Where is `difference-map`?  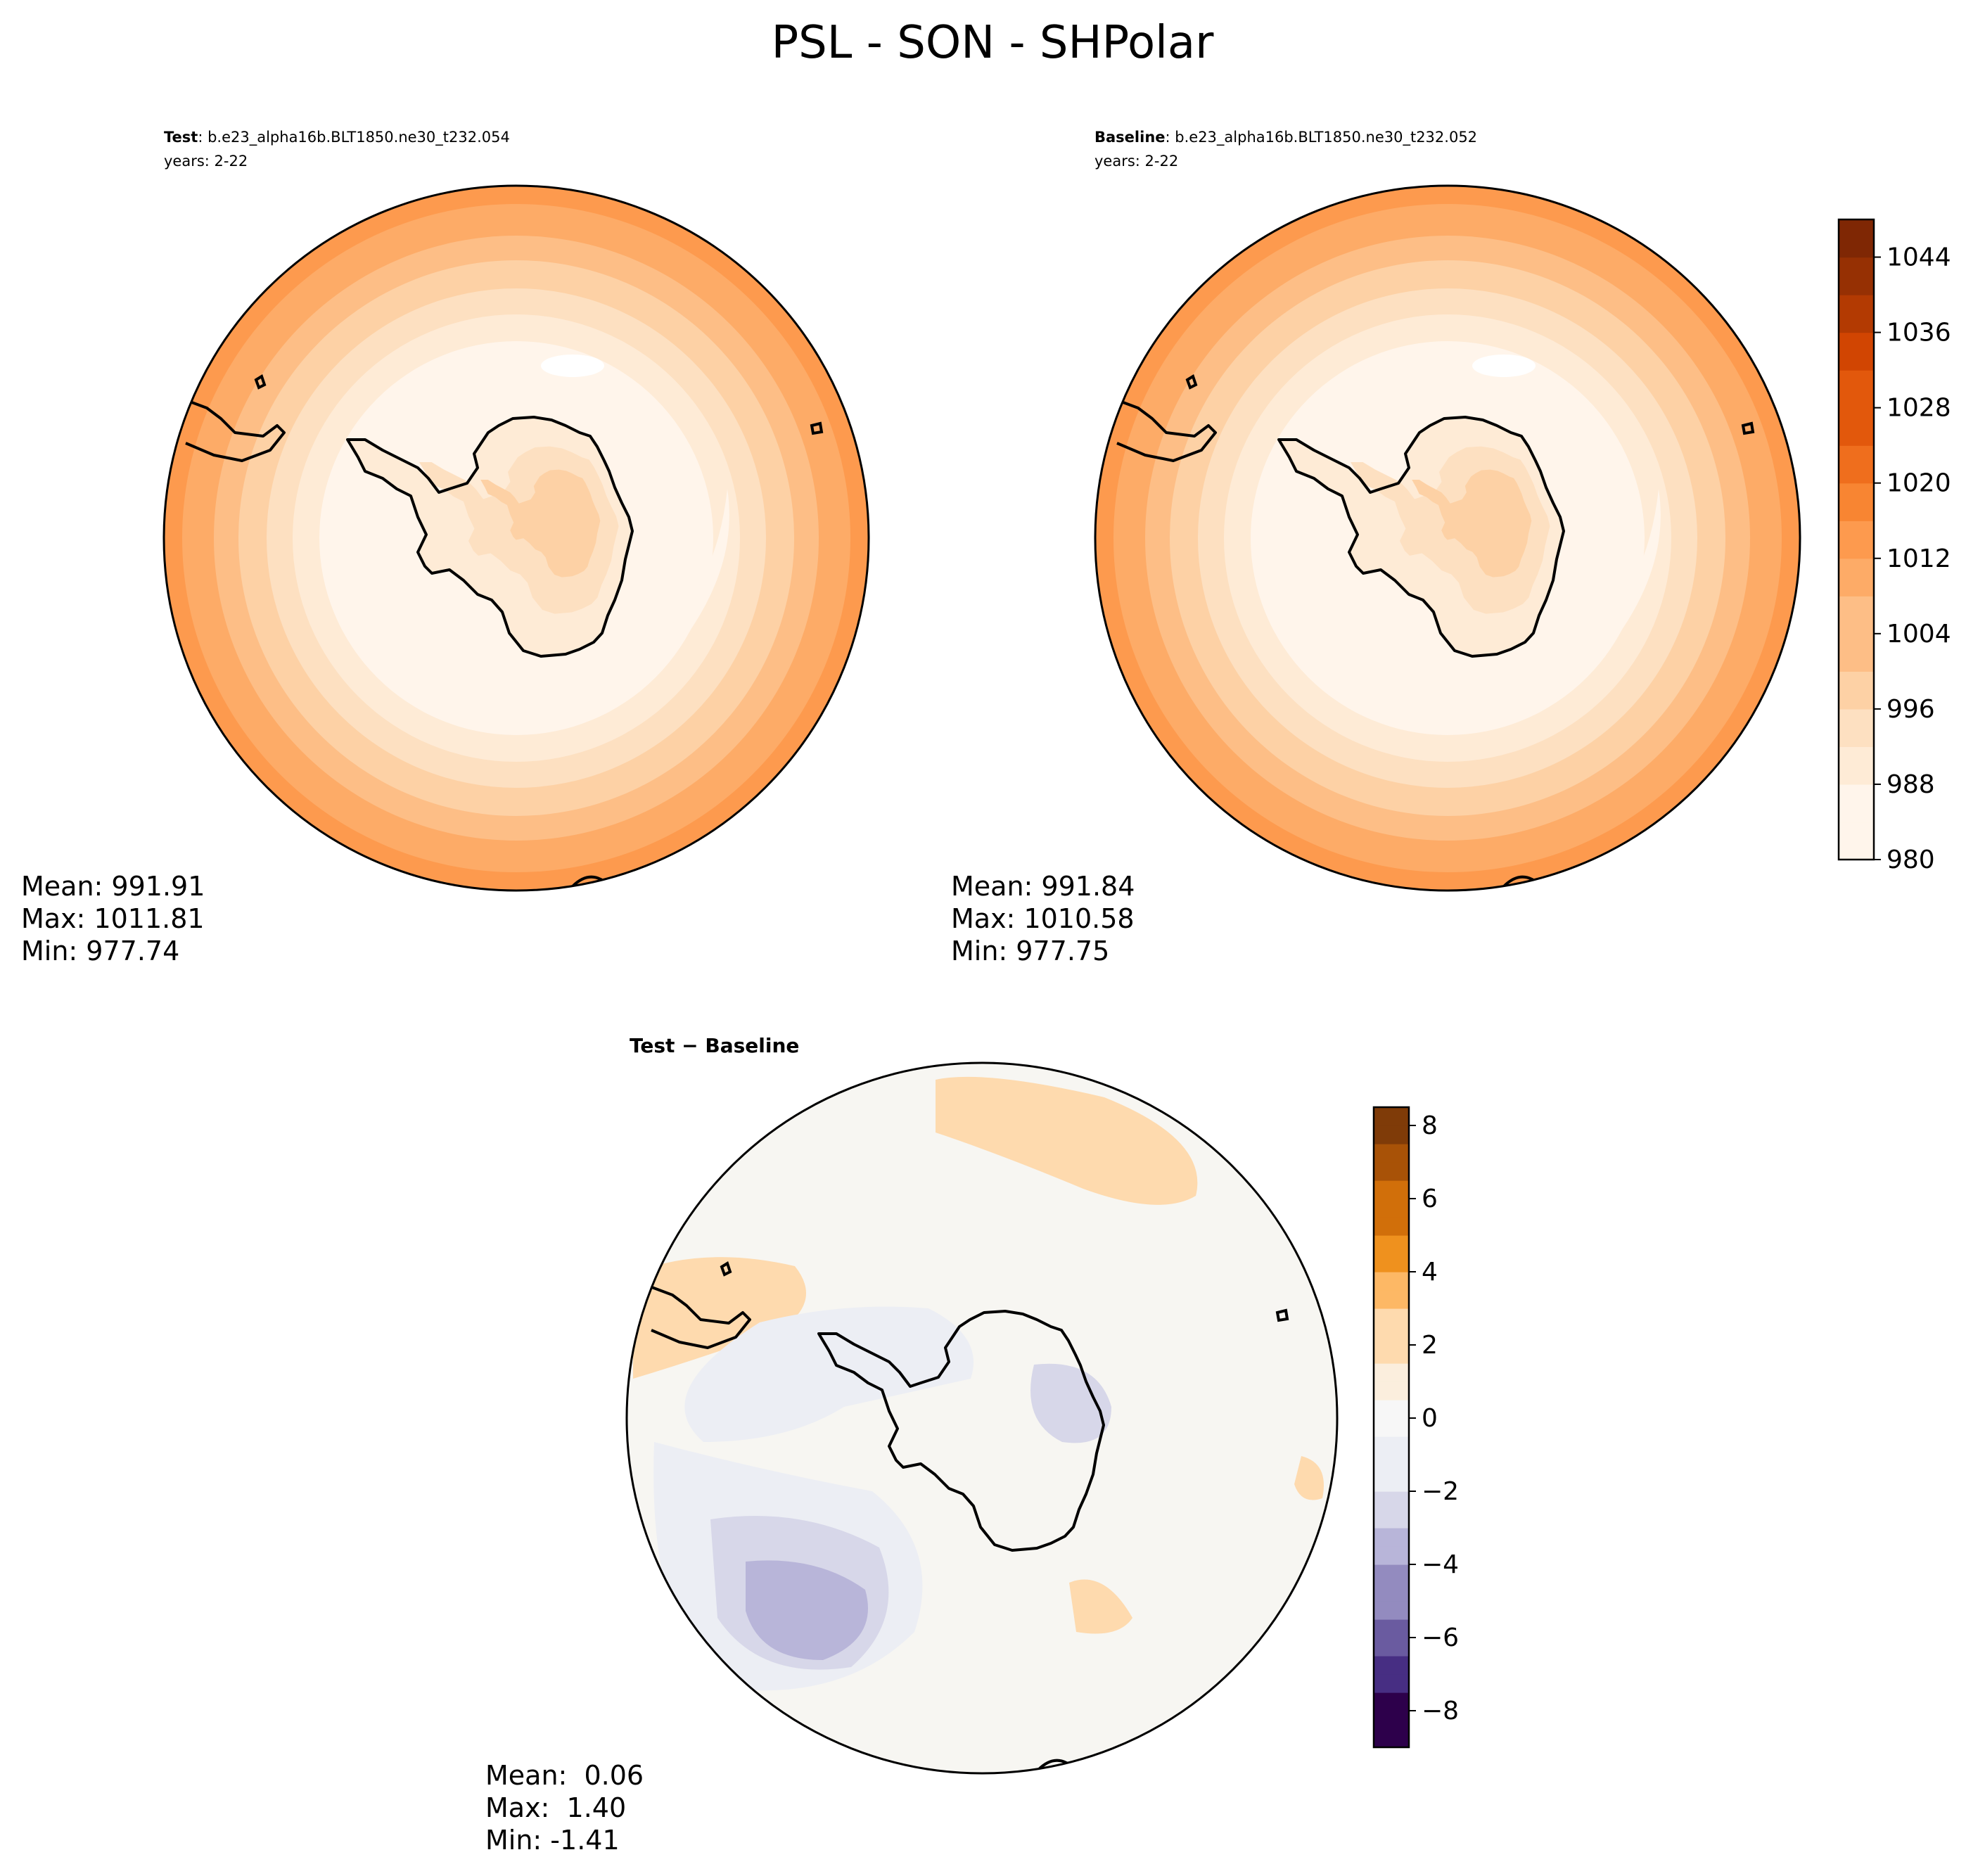 difference-map is located at coordinates (982, 1418).